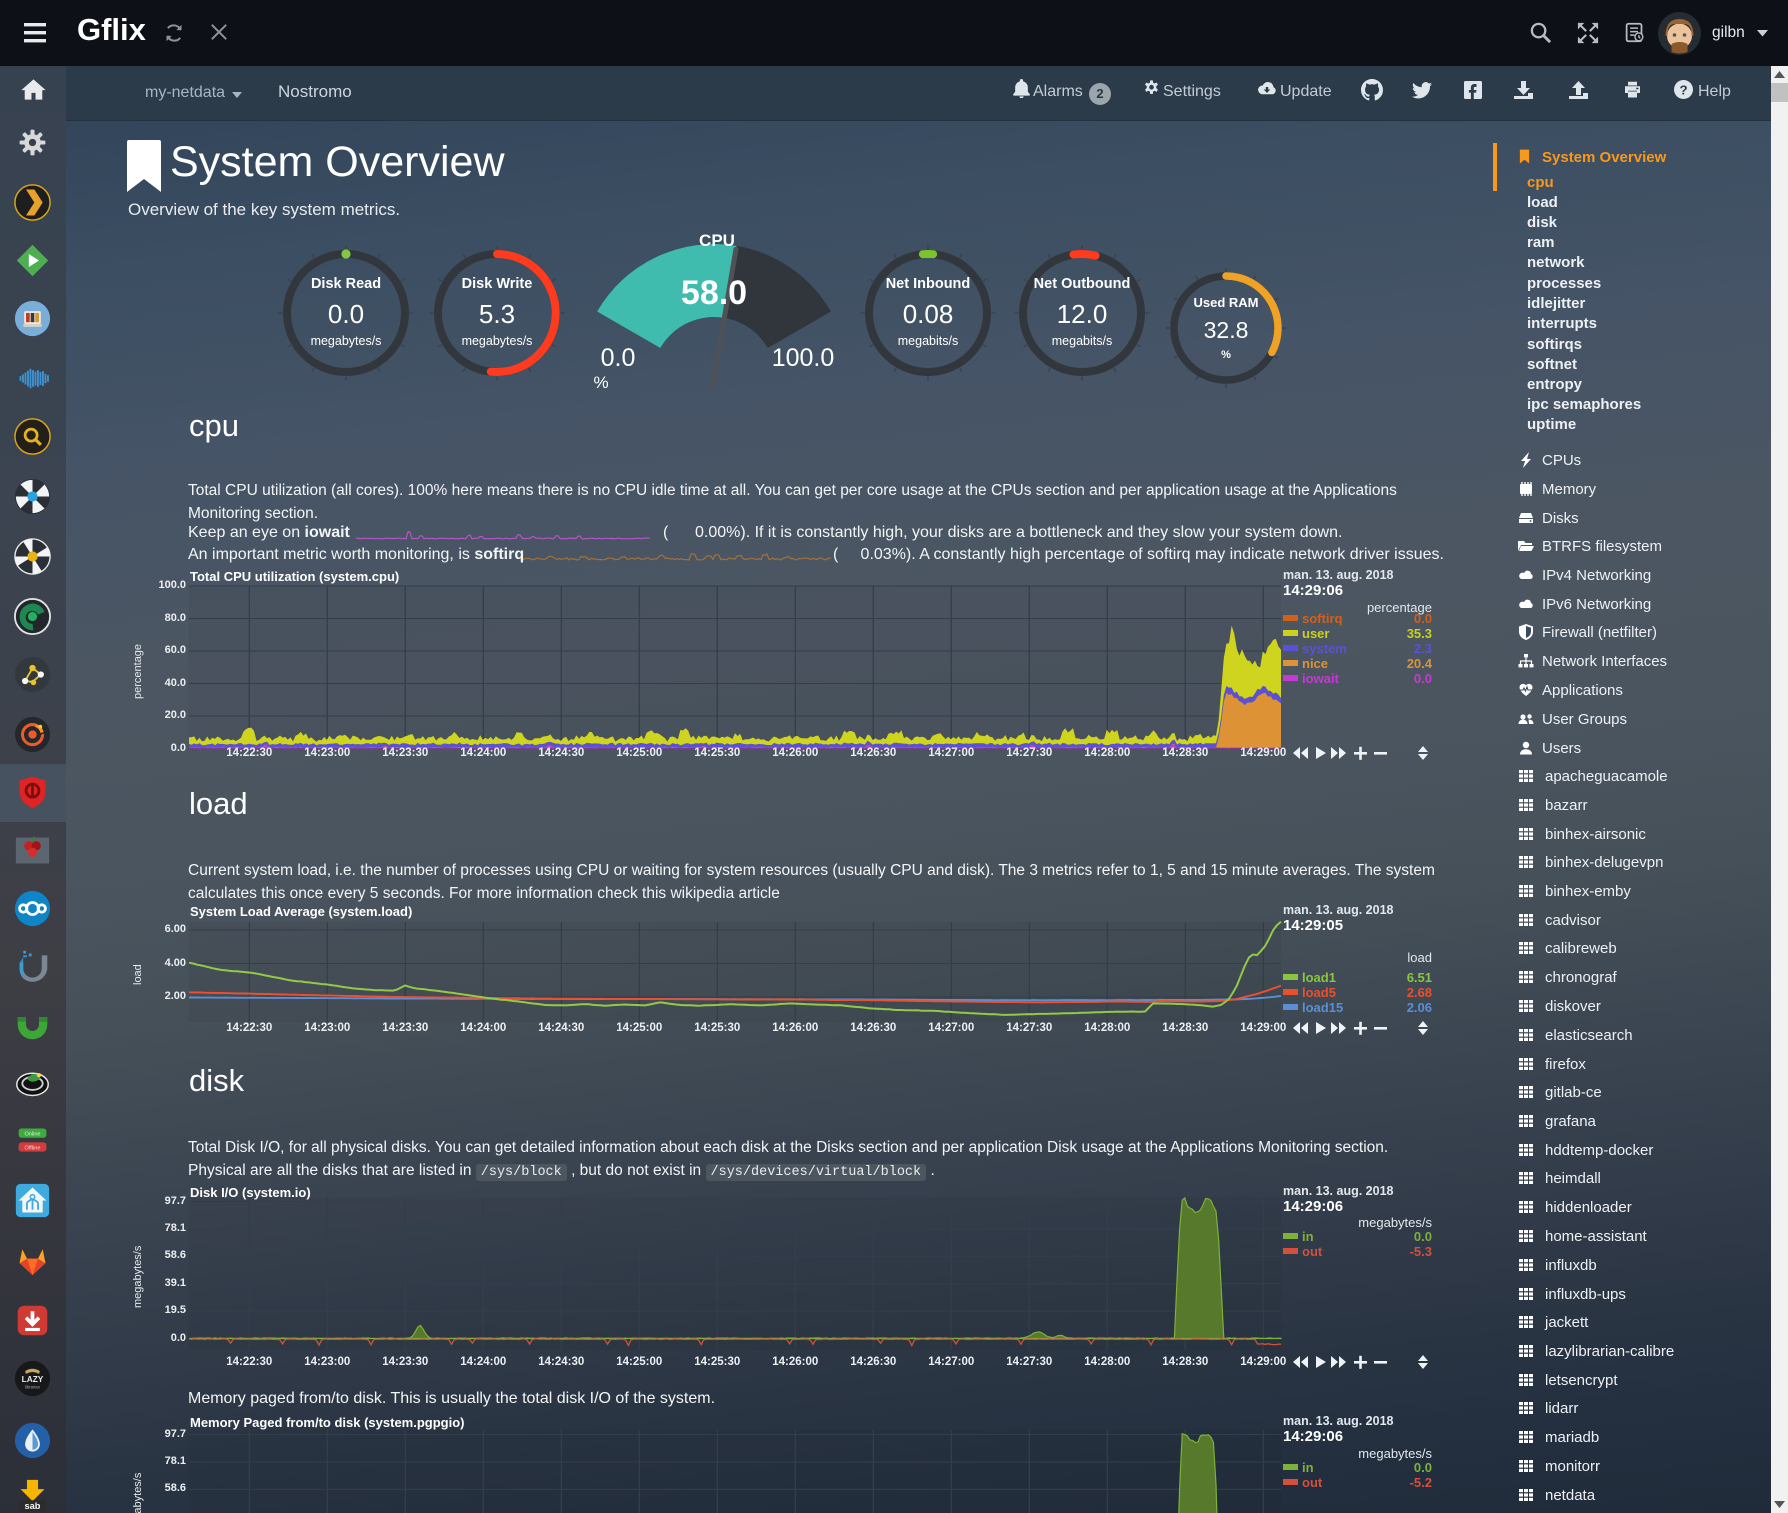 This screenshot has height=1513, width=1788. I want to click on svg-text: sab, so click(33, 1506).